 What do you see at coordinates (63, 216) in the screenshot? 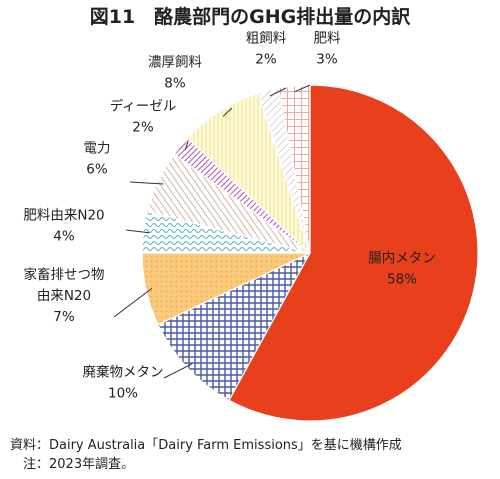
I see `slice-label: 肥料由来N20` at bounding box center [63, 216].